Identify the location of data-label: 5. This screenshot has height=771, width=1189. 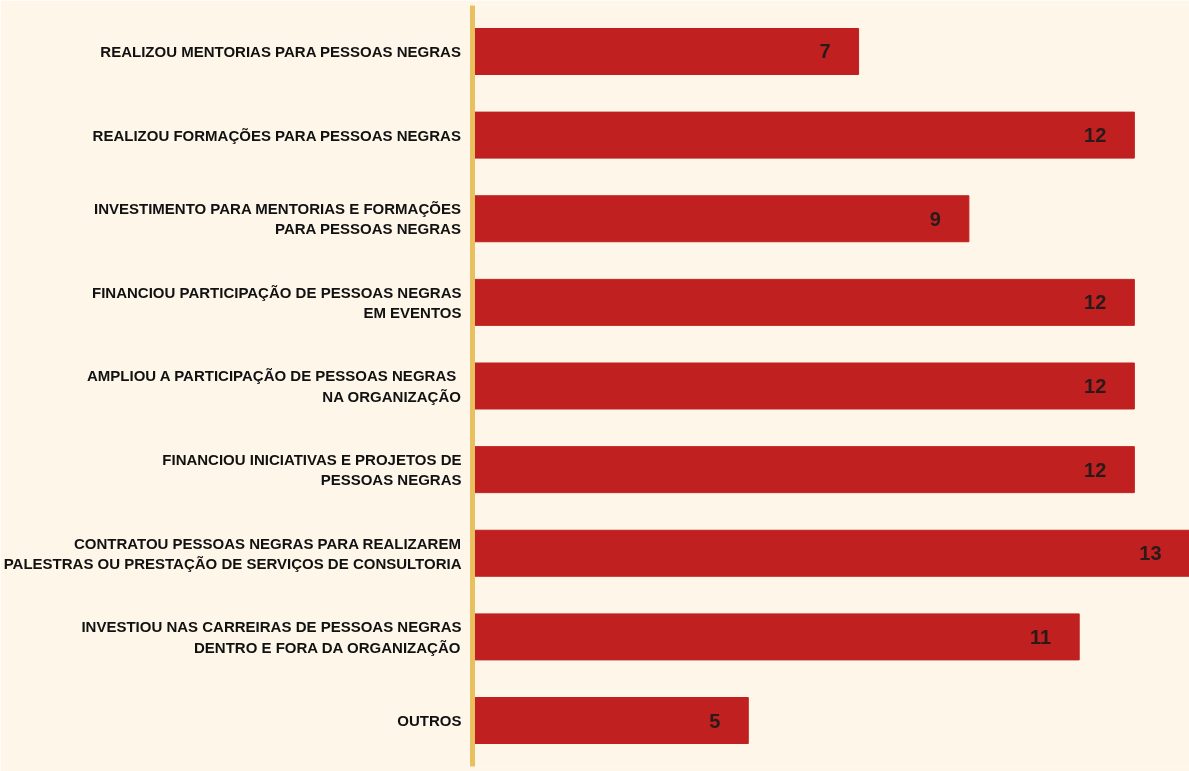
(715, 720).